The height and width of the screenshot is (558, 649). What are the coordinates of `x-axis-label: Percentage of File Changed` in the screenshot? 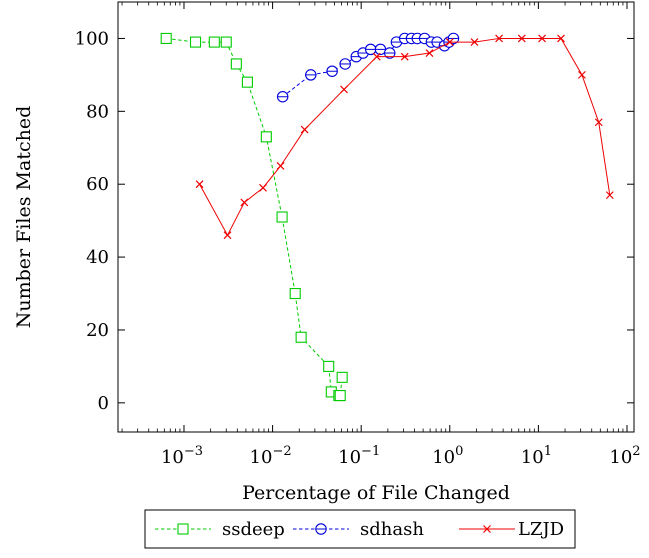 It's located at (376, 493).